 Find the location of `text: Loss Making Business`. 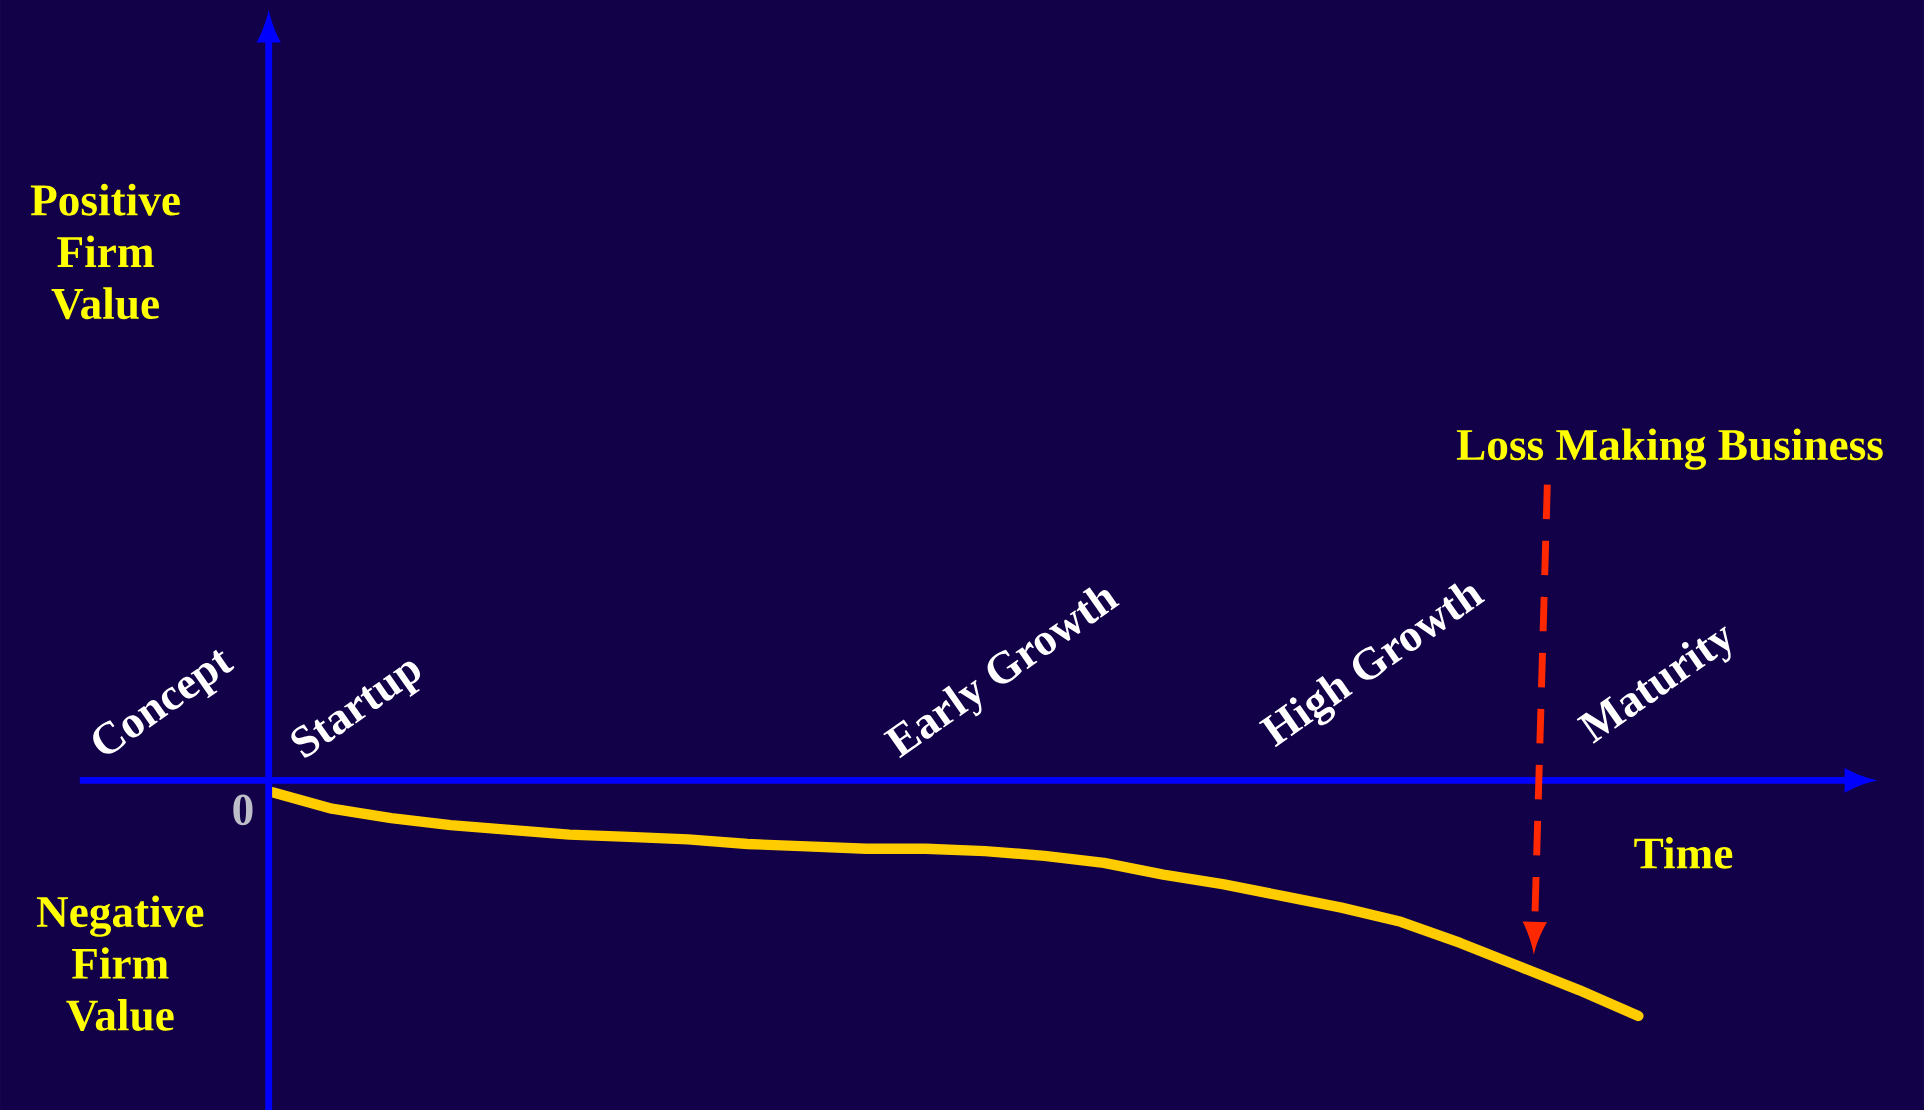

text: Loss Making Business is located at coordinates (1669, 449).